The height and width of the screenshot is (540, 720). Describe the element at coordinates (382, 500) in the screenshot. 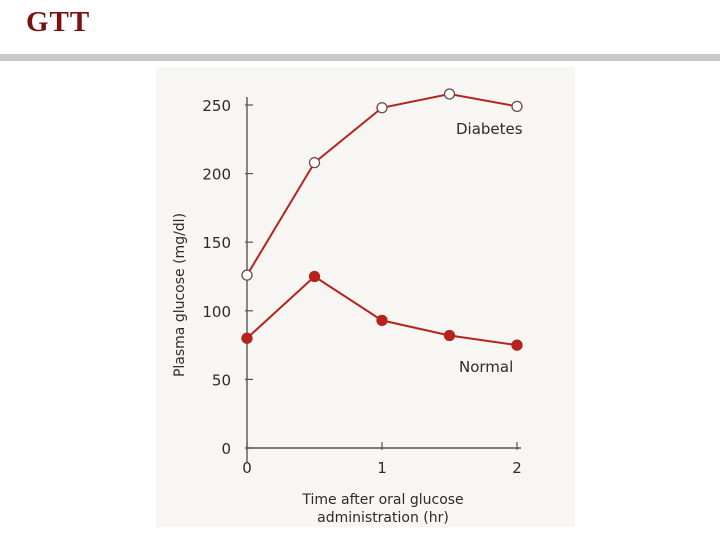

I see `x-axis-label-line-1: Time after oral glucose` at that location.